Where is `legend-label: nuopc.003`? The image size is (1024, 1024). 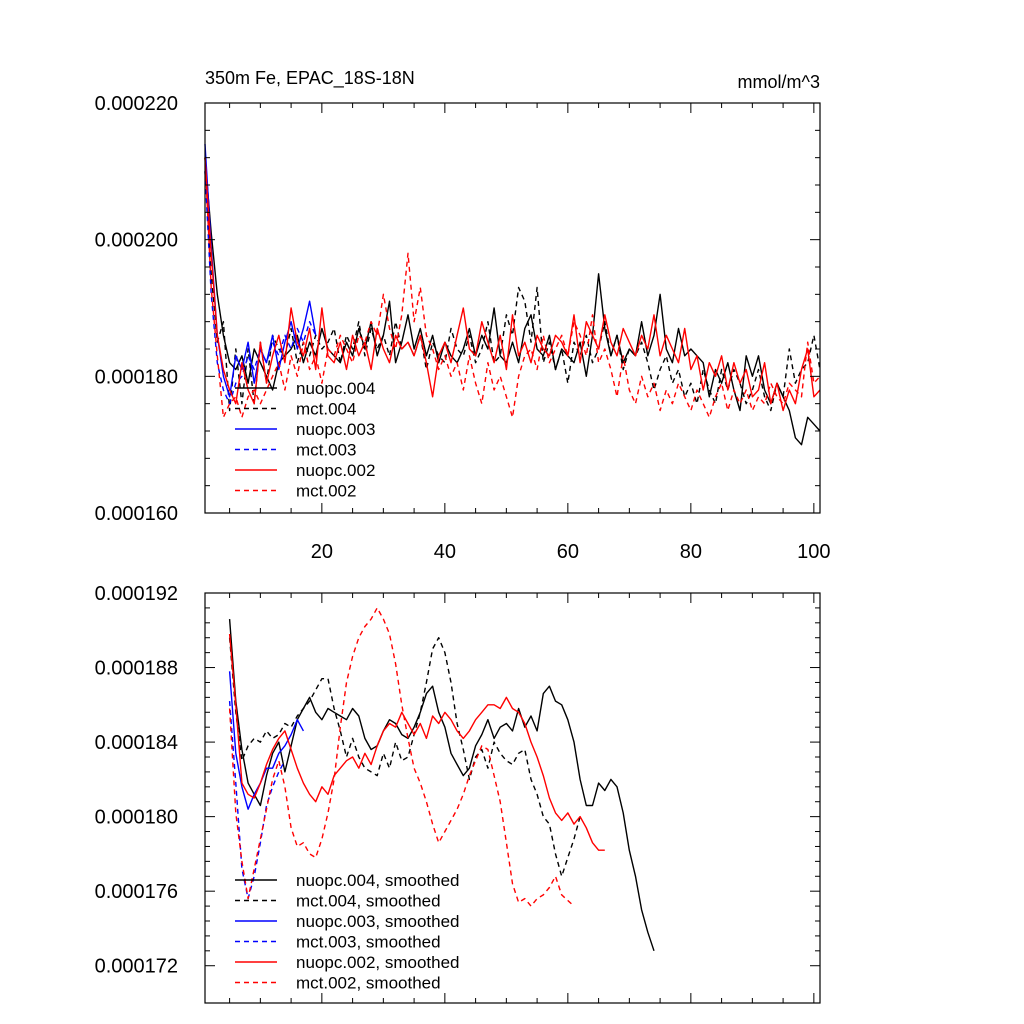
legend-label: nuopc.003 is located at coordinates (335, 429).